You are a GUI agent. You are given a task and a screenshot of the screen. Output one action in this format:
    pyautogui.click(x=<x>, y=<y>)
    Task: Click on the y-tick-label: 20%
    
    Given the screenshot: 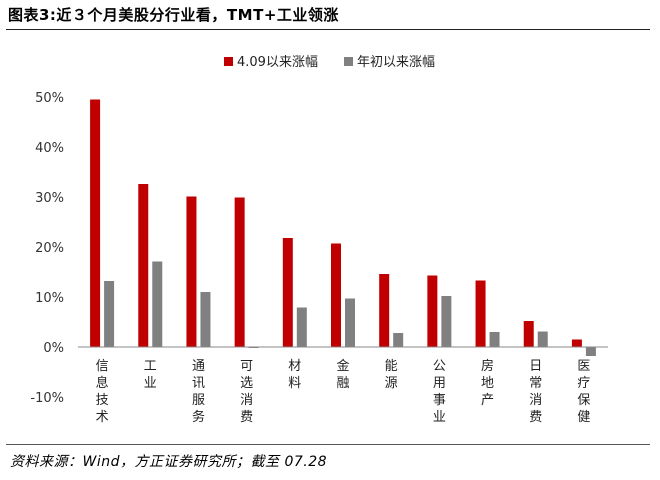 What is the action you would take?
    pyautogui.click(x=49, y=248)
    